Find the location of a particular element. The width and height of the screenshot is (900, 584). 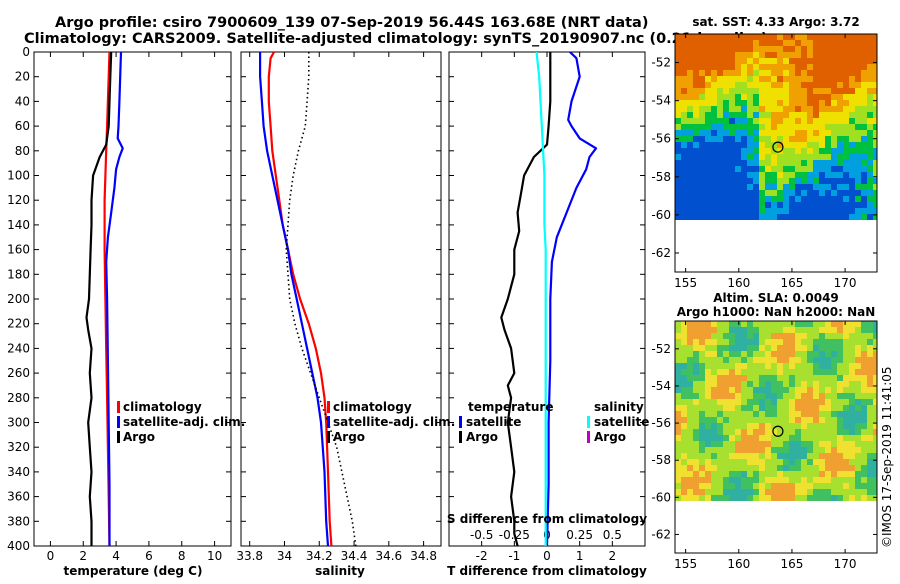

legend-label: satellite is located at coordinates (493, 422).